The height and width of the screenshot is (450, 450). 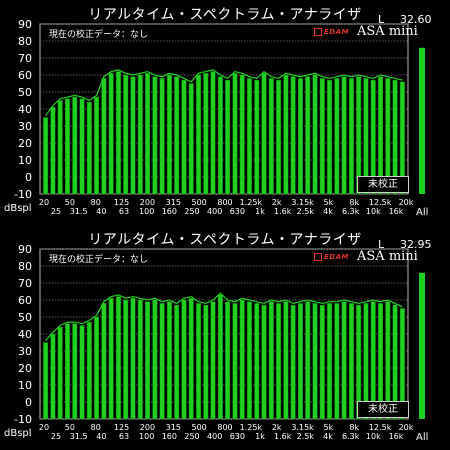 What do you see at coordinates (383, 409) in the screenshot?
I see `uncalibrated-badge: 未校正` at bounding box center [383, 409].